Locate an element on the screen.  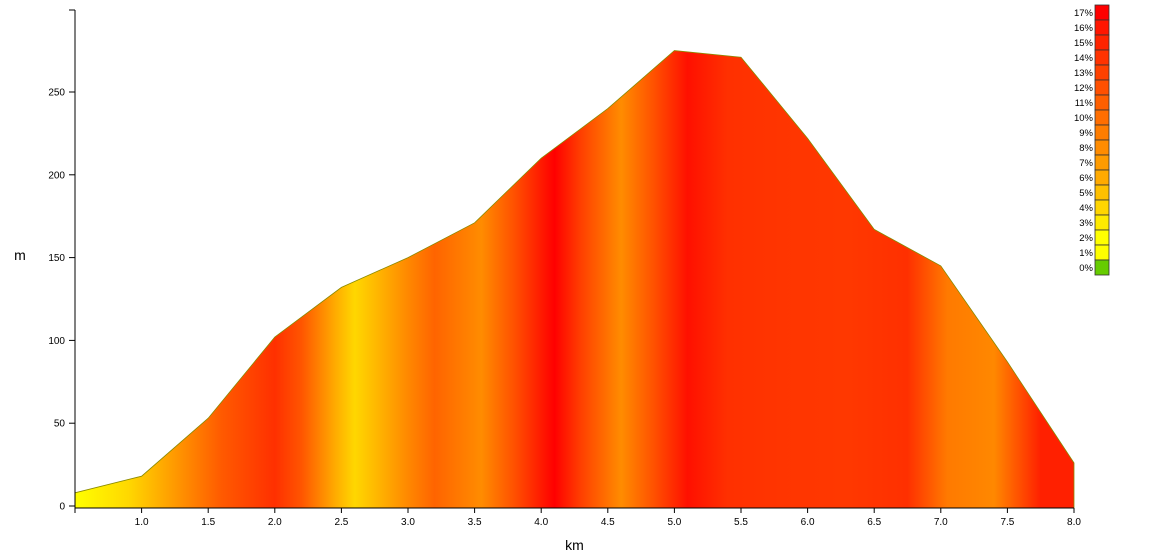
legend-label: 13% is located at coordinates (1084, 73).